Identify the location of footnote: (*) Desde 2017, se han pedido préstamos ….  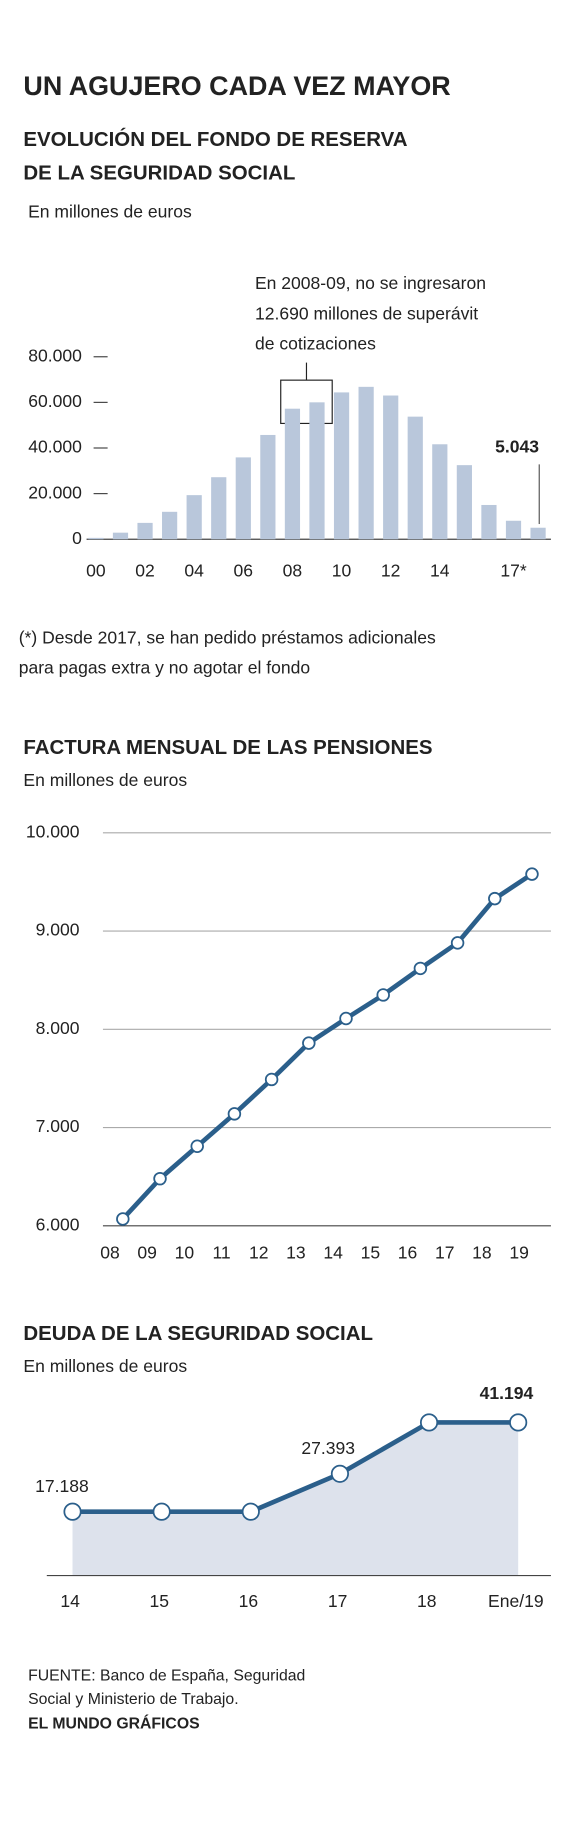
(227, 637).